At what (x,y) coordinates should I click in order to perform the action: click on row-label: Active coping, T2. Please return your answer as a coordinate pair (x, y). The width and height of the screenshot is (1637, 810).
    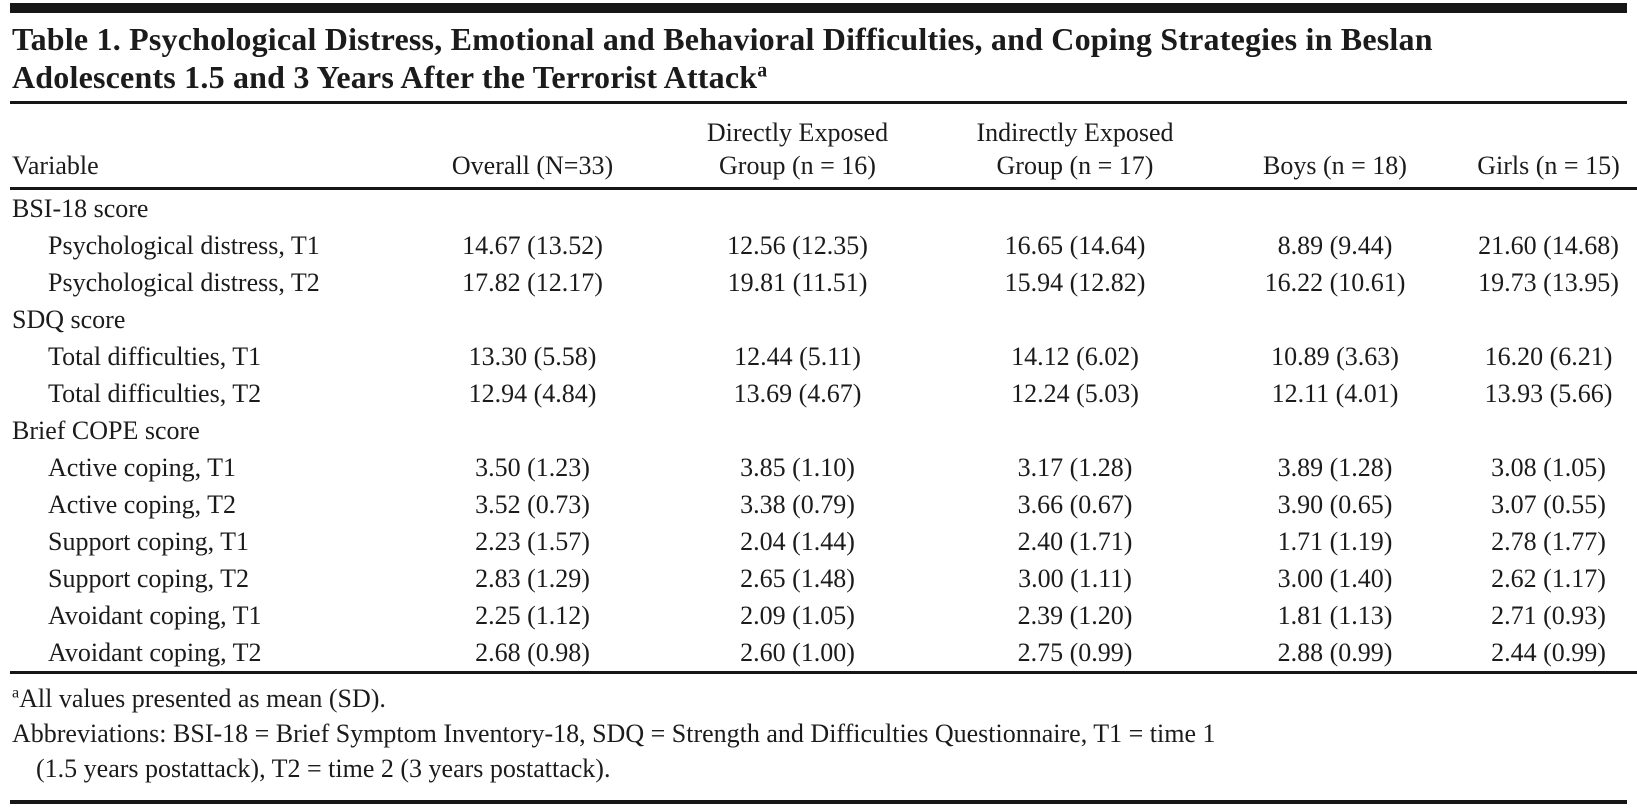
    Looking at the image, I should click on (142, 504).